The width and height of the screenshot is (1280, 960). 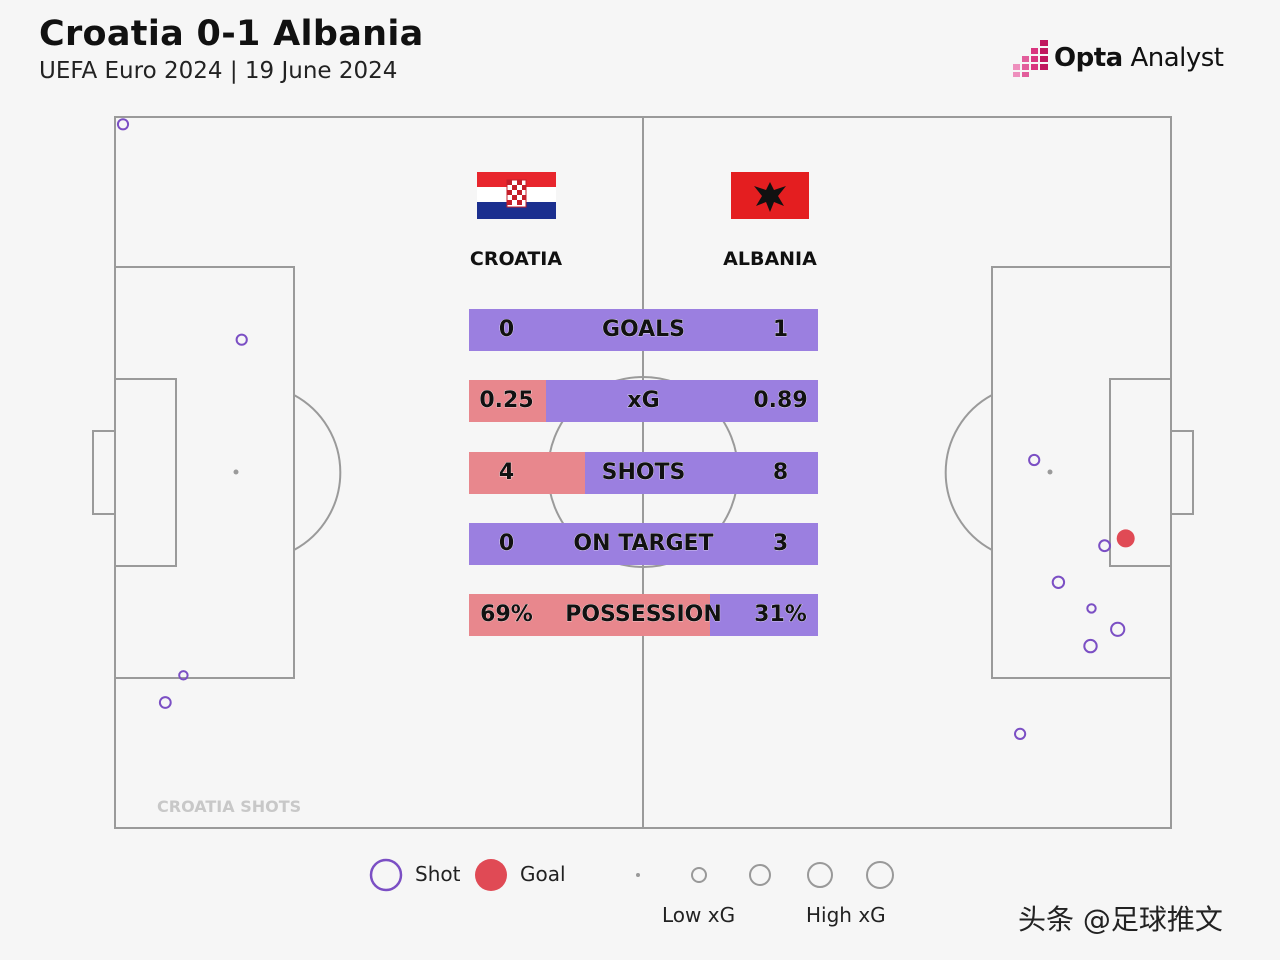 What do you see at coordinates (968, 472) in the screenshot?
I see `right-penalty-arc` at bounding box center [968, 472].